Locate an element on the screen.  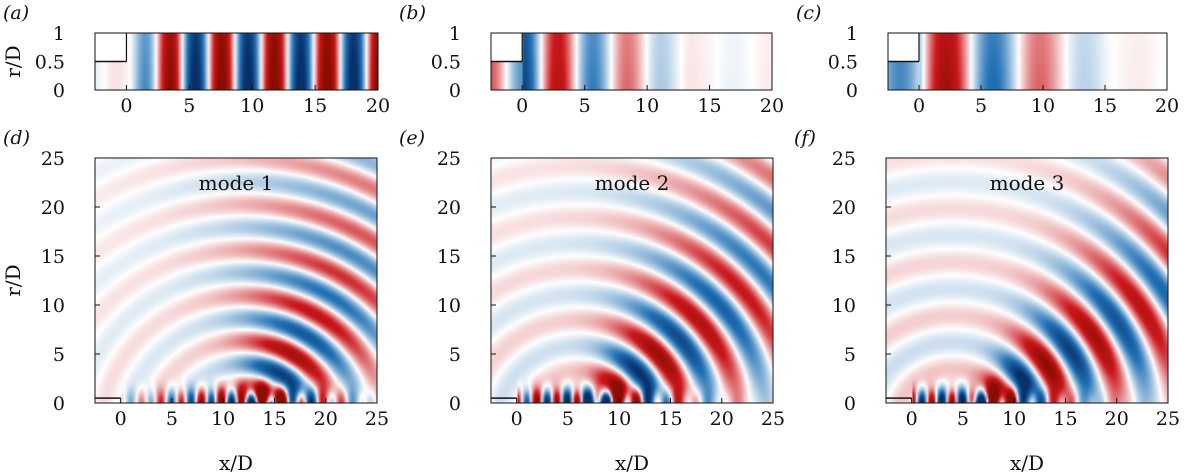
panel-3: 0 5 10 15 20 0 0.5 1 (c) is located at coordinates (987, 59).